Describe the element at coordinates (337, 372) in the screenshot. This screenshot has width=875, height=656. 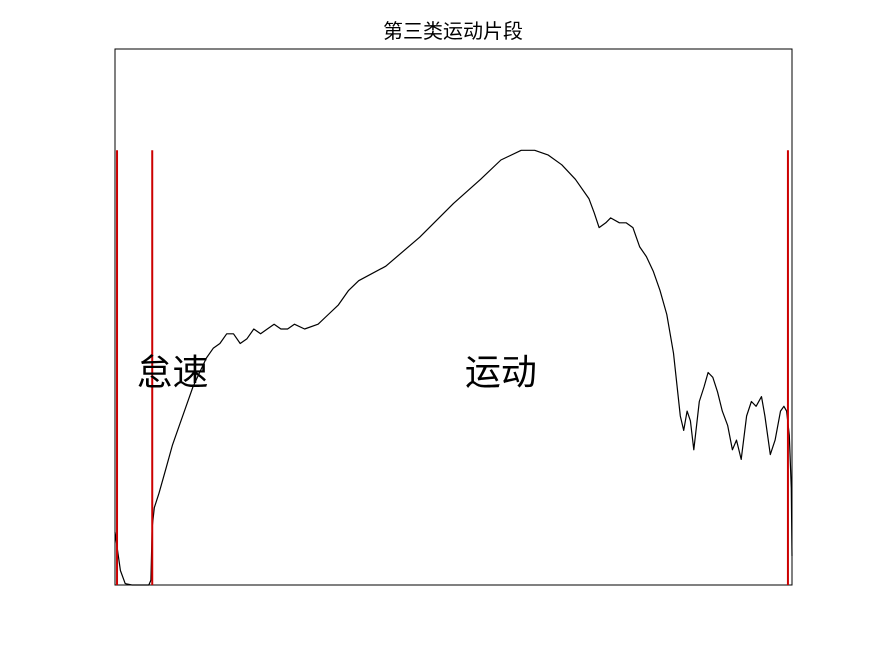
I see `labels-layer: 怠速 运动` at that location.